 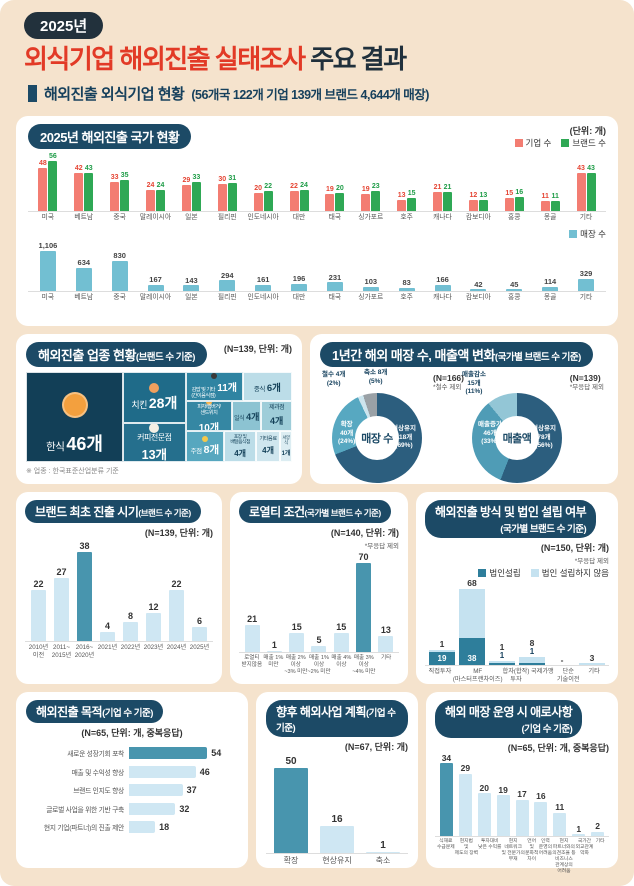 What do you see at coordinates (586, 218) in the screenshot?
I see `category-label: 기타` at bounding box center [586, 218].